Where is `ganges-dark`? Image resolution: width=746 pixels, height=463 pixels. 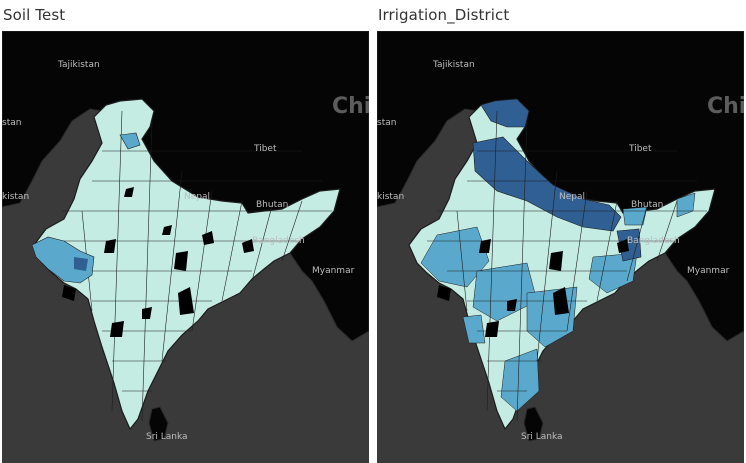 ganges-dark is located at coordinates (547, 184).